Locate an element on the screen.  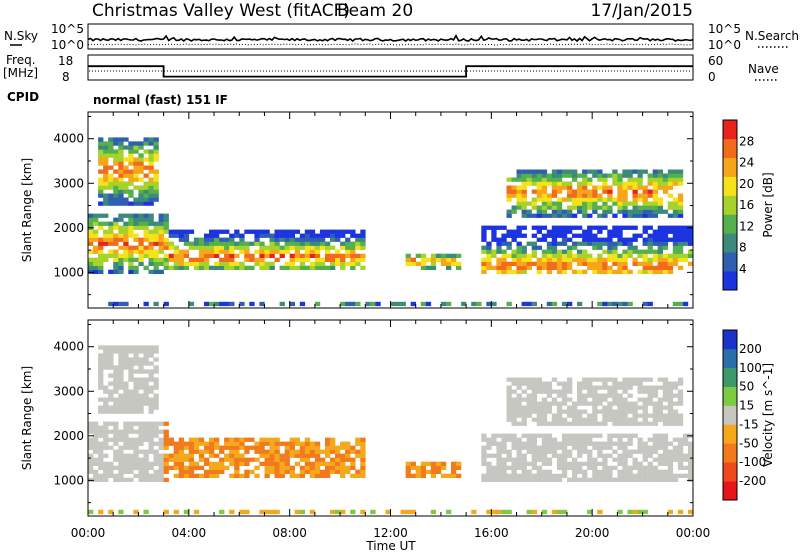
colorbar-frame is located at coordinates (730, 205).